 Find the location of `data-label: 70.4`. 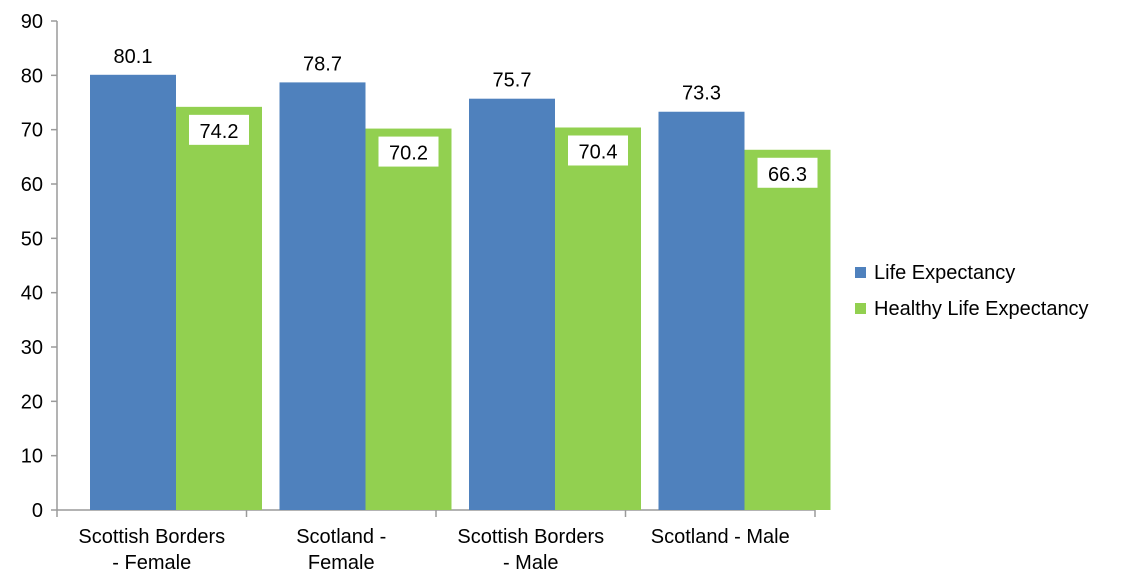

data-label: 70.4 is located at coordinates (598, 152).